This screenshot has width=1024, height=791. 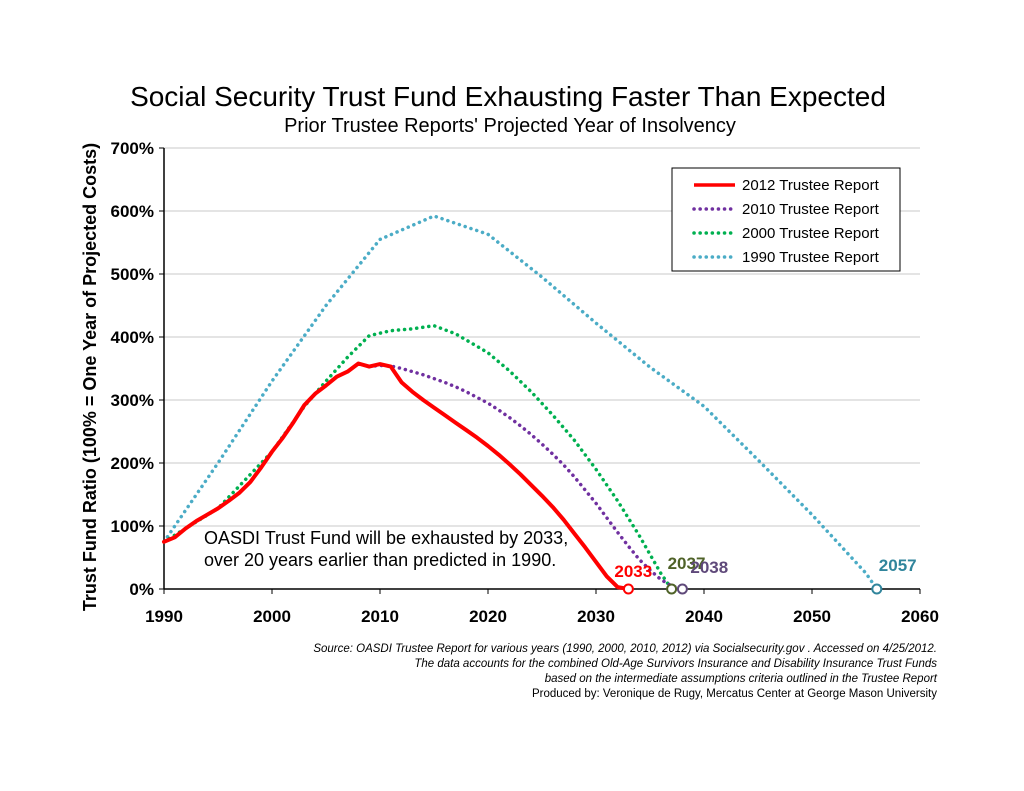 I want to click on y-tick-label: 300%, so click(x=132, y=400).